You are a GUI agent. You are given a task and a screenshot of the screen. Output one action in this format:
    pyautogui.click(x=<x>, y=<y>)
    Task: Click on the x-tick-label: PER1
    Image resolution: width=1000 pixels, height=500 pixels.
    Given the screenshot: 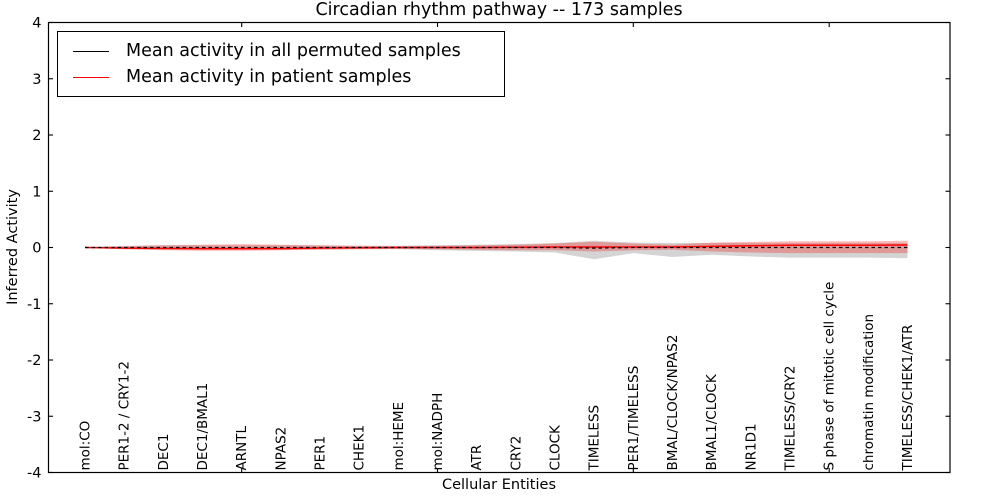 What is the action you would take?
    pyautogui.click(x=321, y=453)
    